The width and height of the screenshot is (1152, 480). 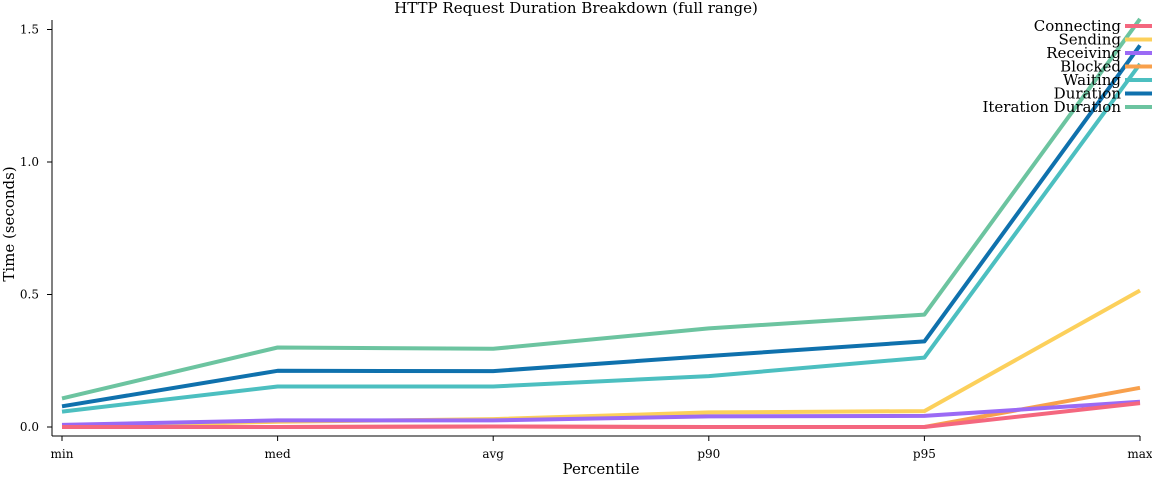 What do you see at coordinates (1092, 80) in the screenshot?
I see `legend-label-waiting: Waiting` at bounding box center [1092, 80].